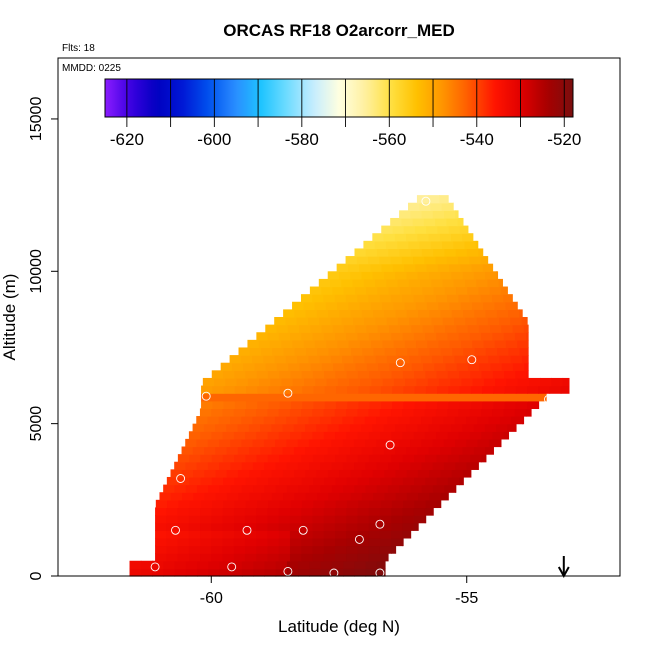  I want to click on chart-title: ORCAS RF18 O2arcorr_MED, so click(338, 30).